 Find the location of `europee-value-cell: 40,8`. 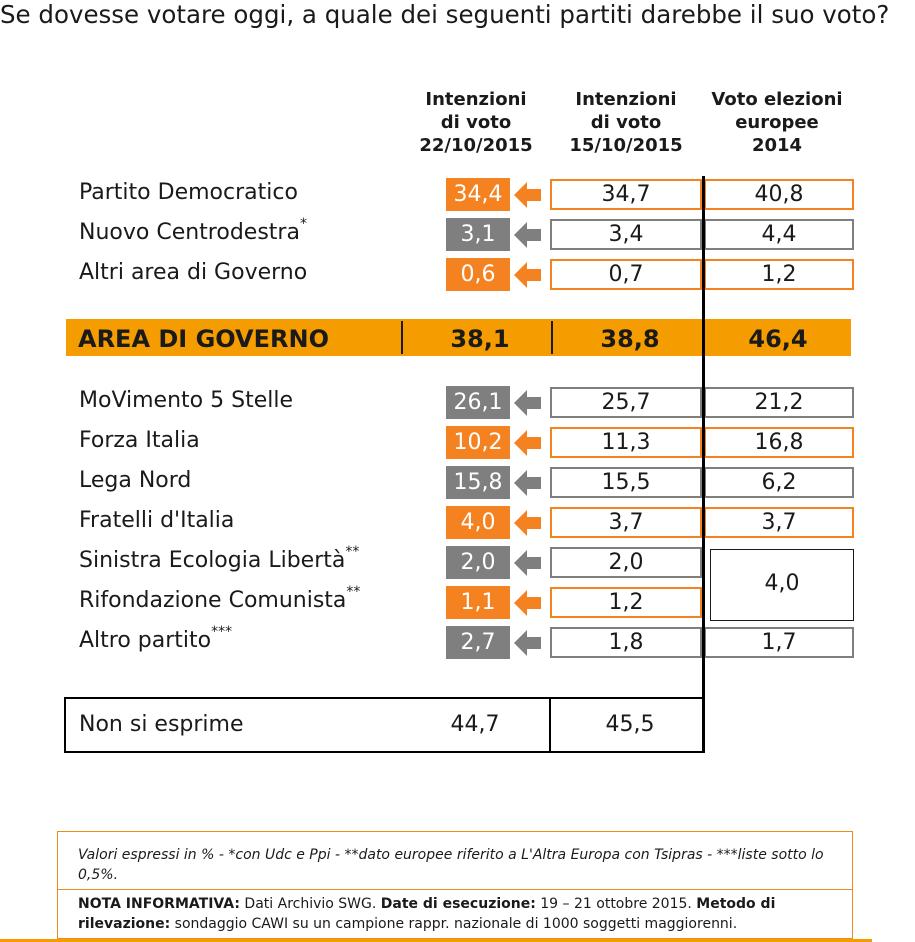

europee-value-cell: 40,8 is located at coordinates (779, 194).